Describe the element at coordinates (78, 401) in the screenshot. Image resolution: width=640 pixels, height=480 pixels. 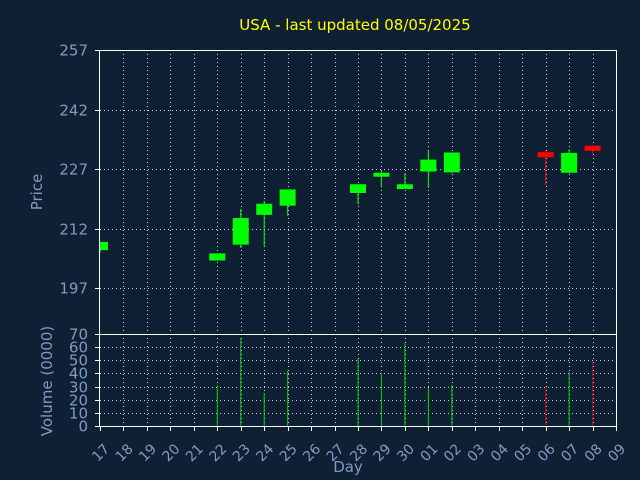
I see `volume-tick-label: 20` at that location.